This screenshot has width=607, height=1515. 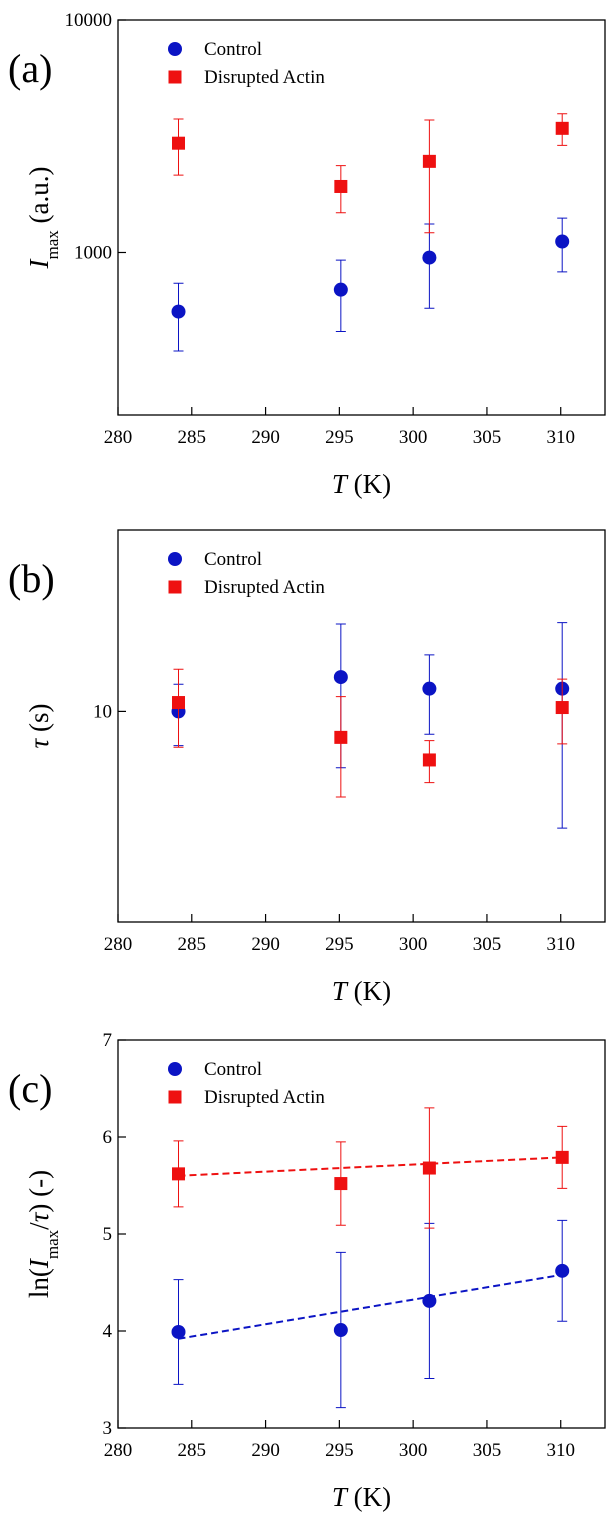 What do you see at coordinates (108, 1331) in the screenshot?
I see `y-tick-label: 4` at bounding box center [108, 1331].